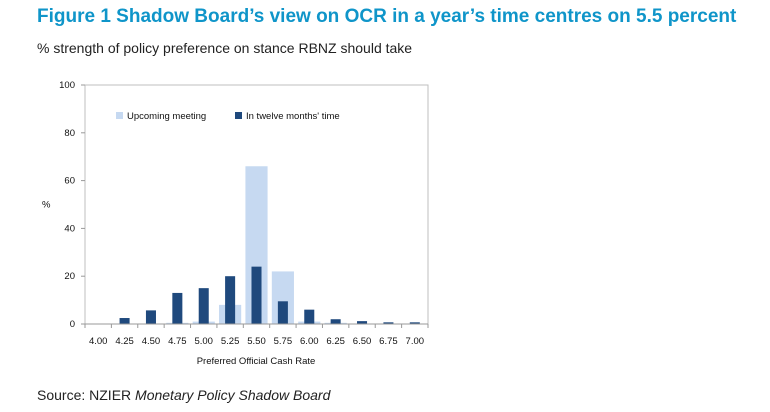 Image resolution: width=770 pixels, height=412 pixels. I want to click on x-tick-label: 4.25, so click(124, 341).